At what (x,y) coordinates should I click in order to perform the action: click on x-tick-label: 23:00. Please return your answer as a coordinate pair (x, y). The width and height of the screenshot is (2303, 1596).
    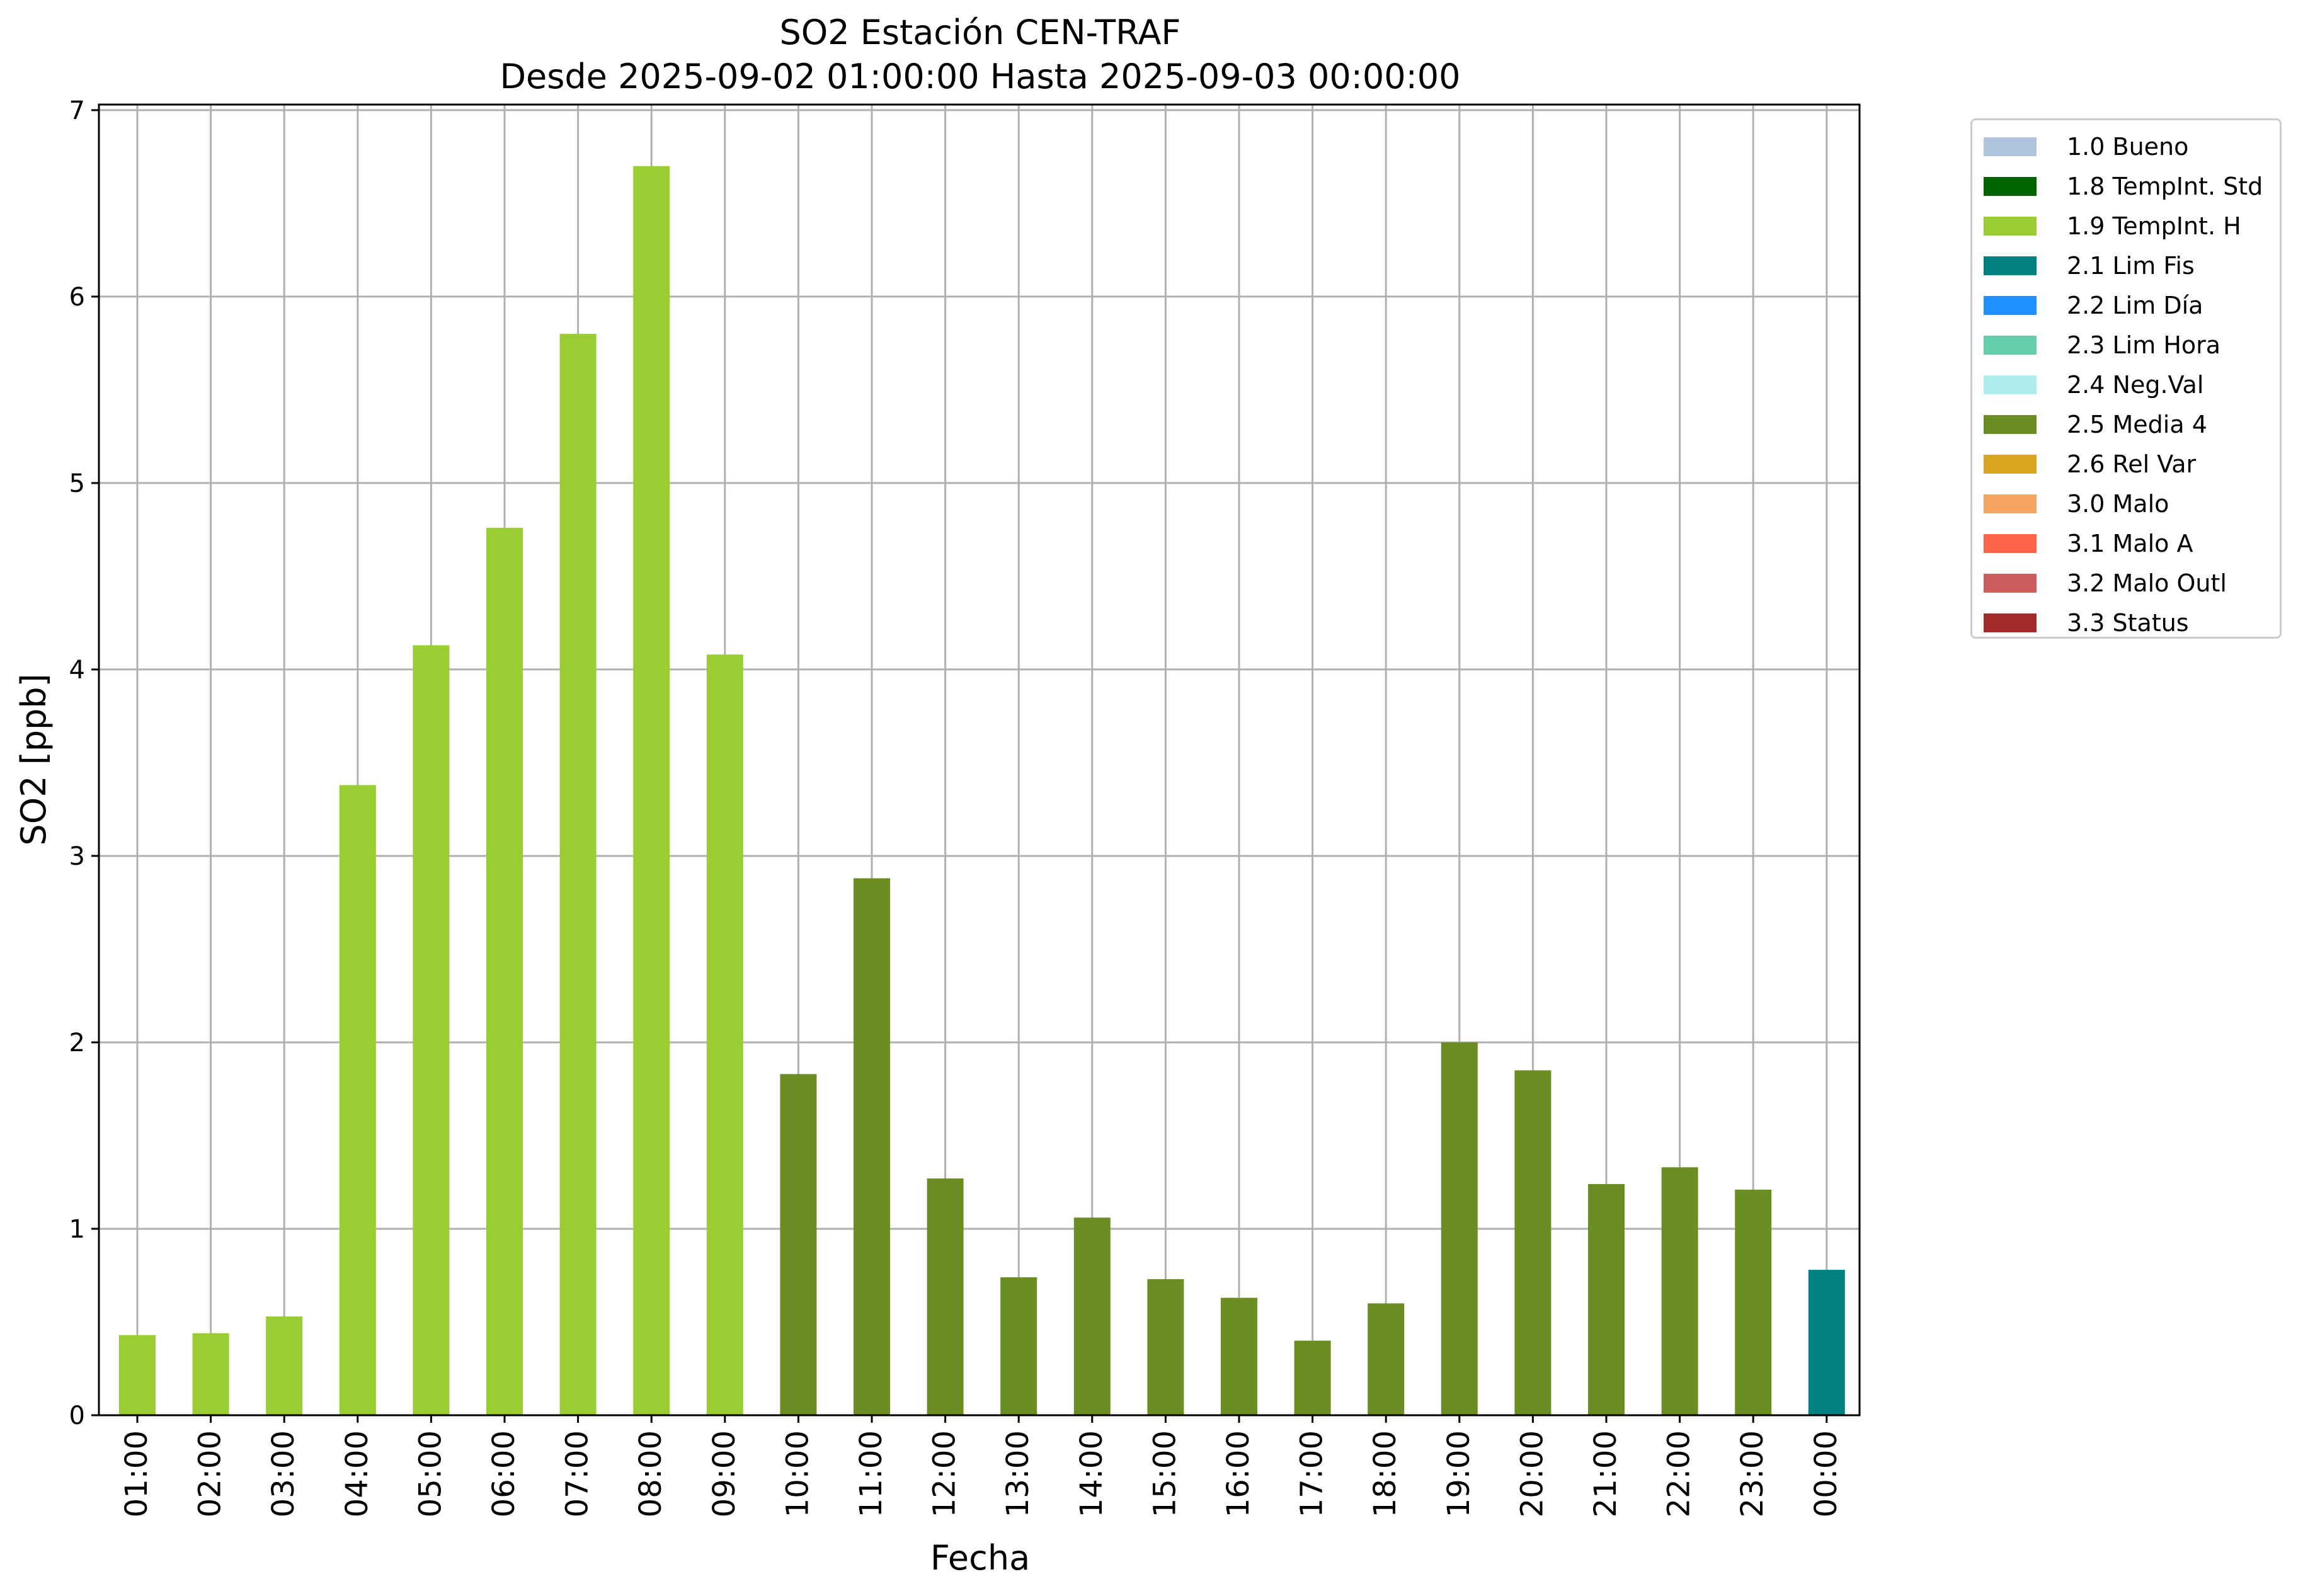
    Looking at the image, I should click on (1752, 1473).